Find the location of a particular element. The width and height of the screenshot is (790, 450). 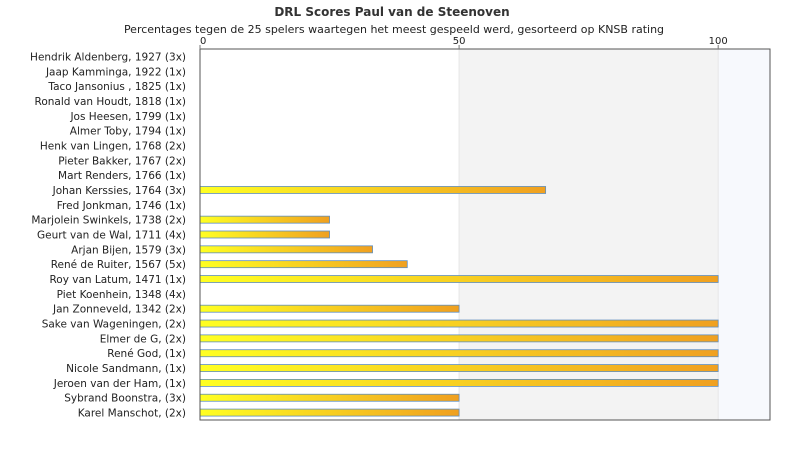

category-label: Hendrik Aldenberg, 1927 (3x) is located at coordinates (108, 57).